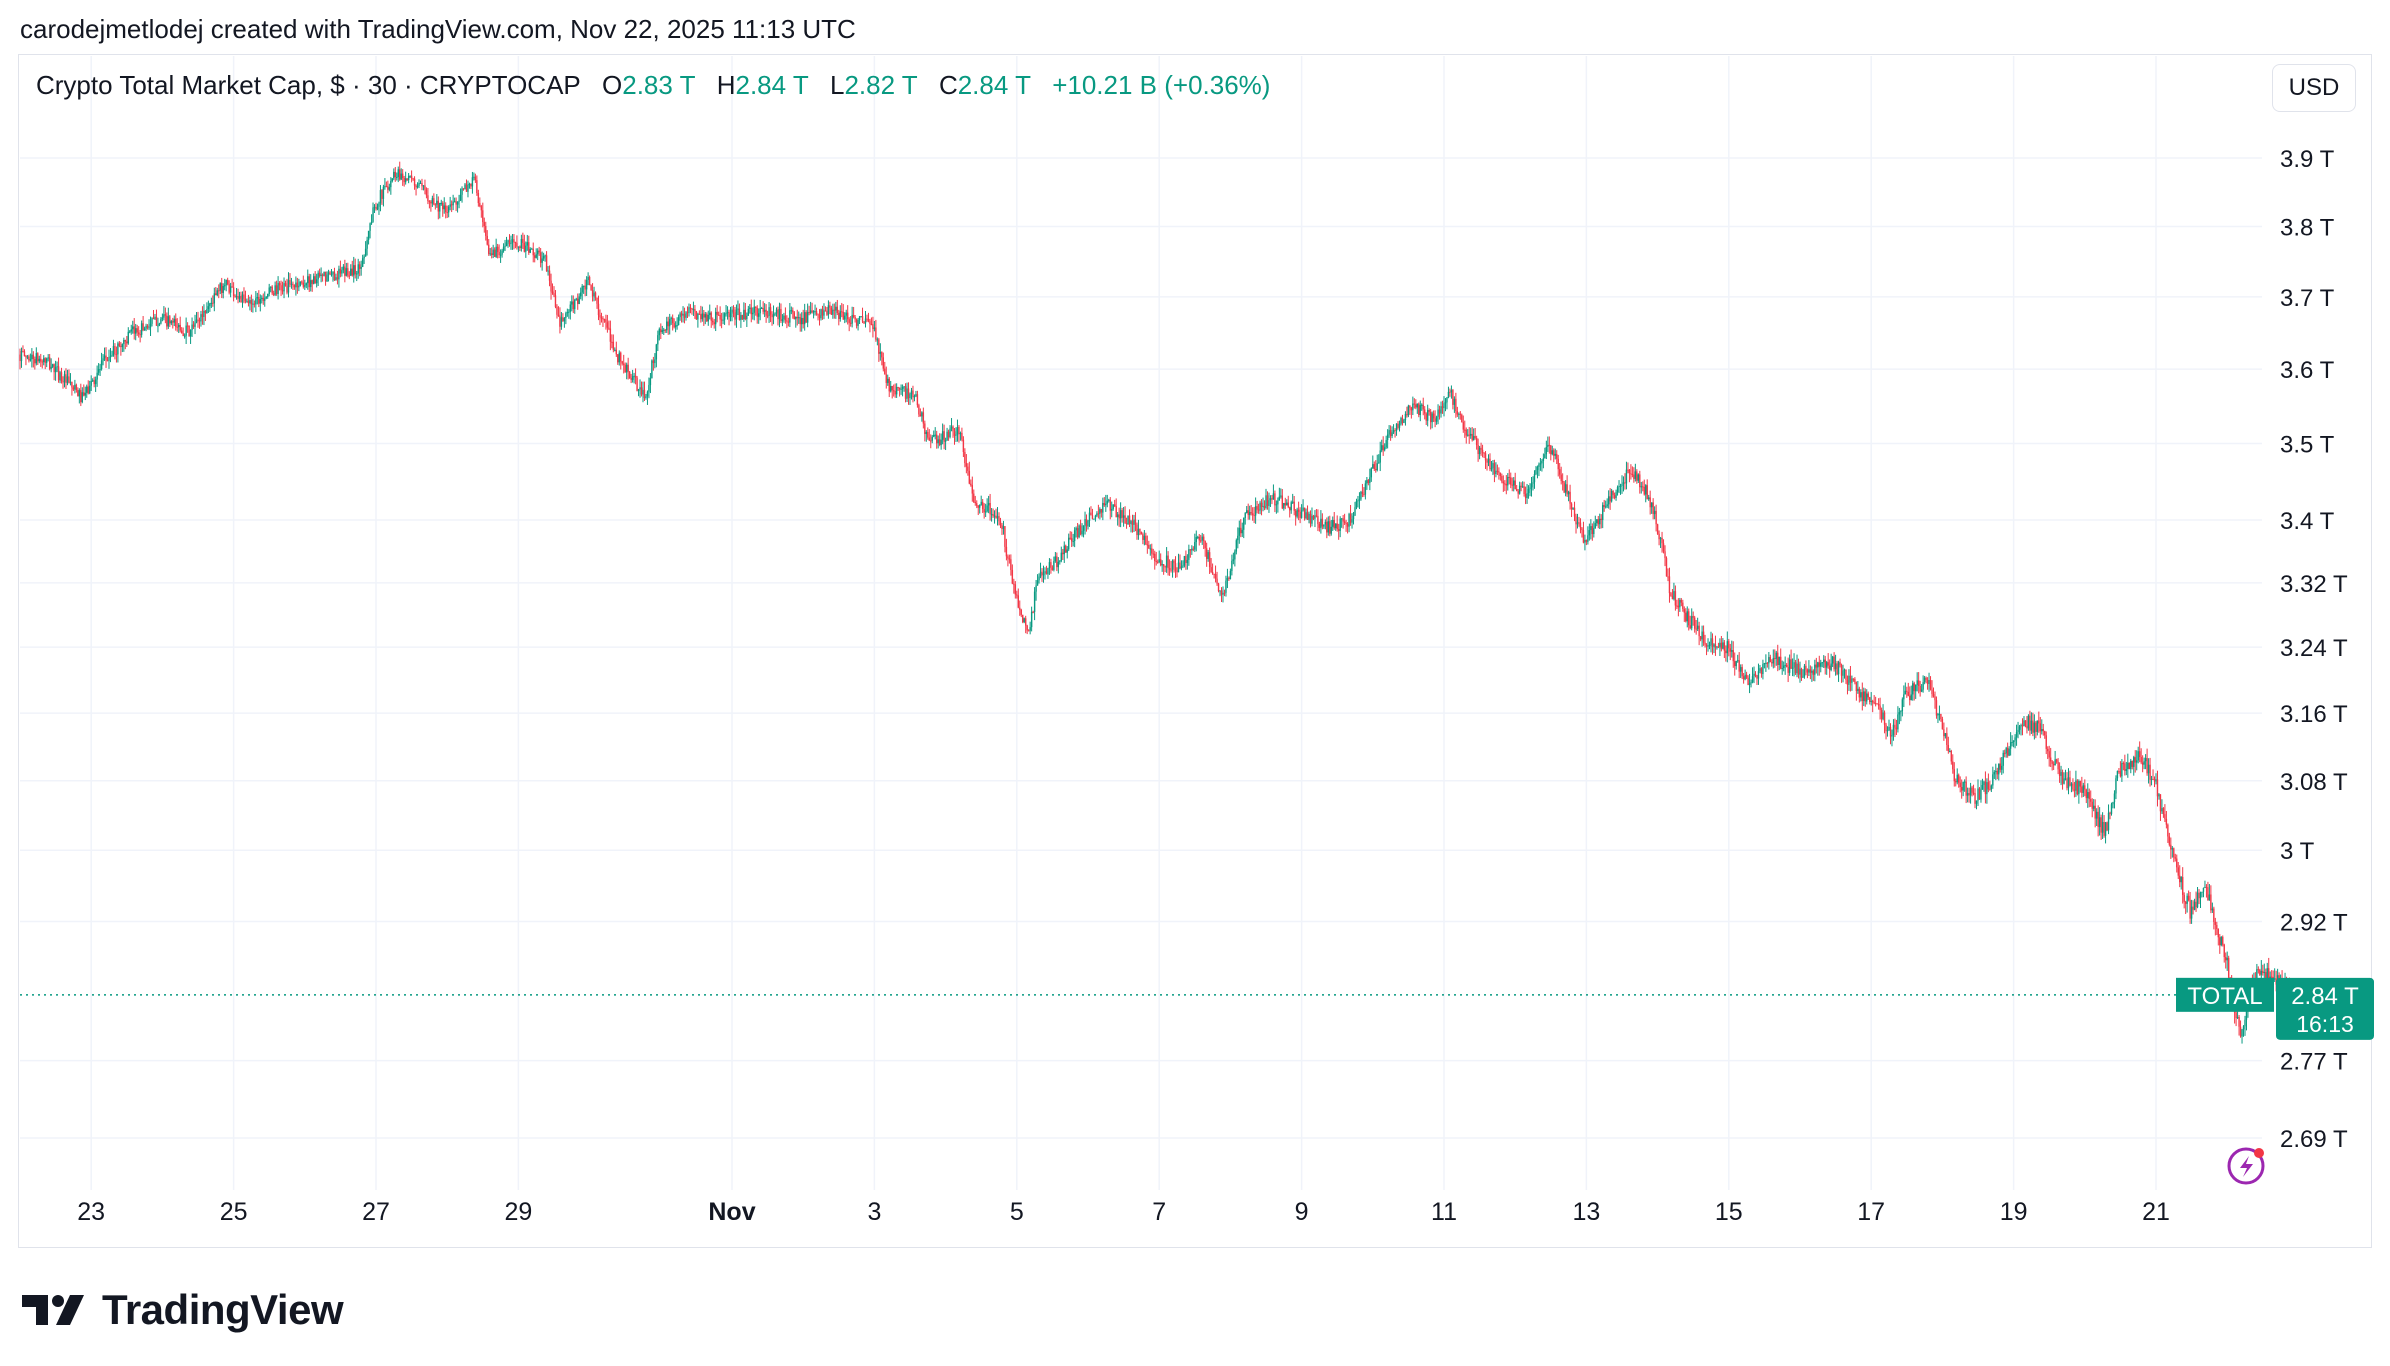 This screenshot has width=2390, height=1366. Describe the element at coordinates (874, 1212) in the screenshot. I see `x-tick-label: 3` at that location.